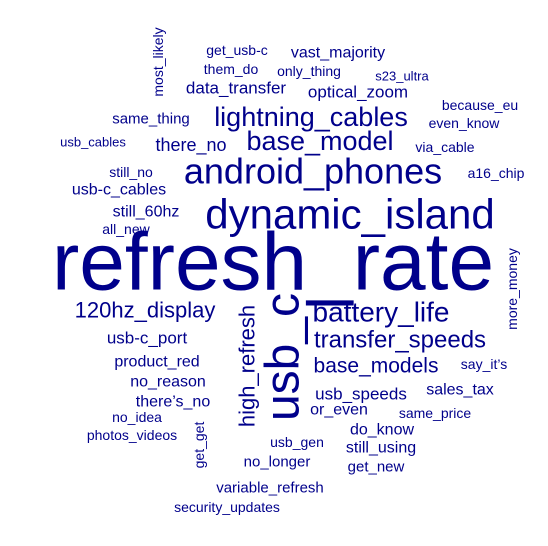  Describe the element at coordinates (350, 214) in the screenshot. I see `word-dynamic-island: dynamic_island` at that location.